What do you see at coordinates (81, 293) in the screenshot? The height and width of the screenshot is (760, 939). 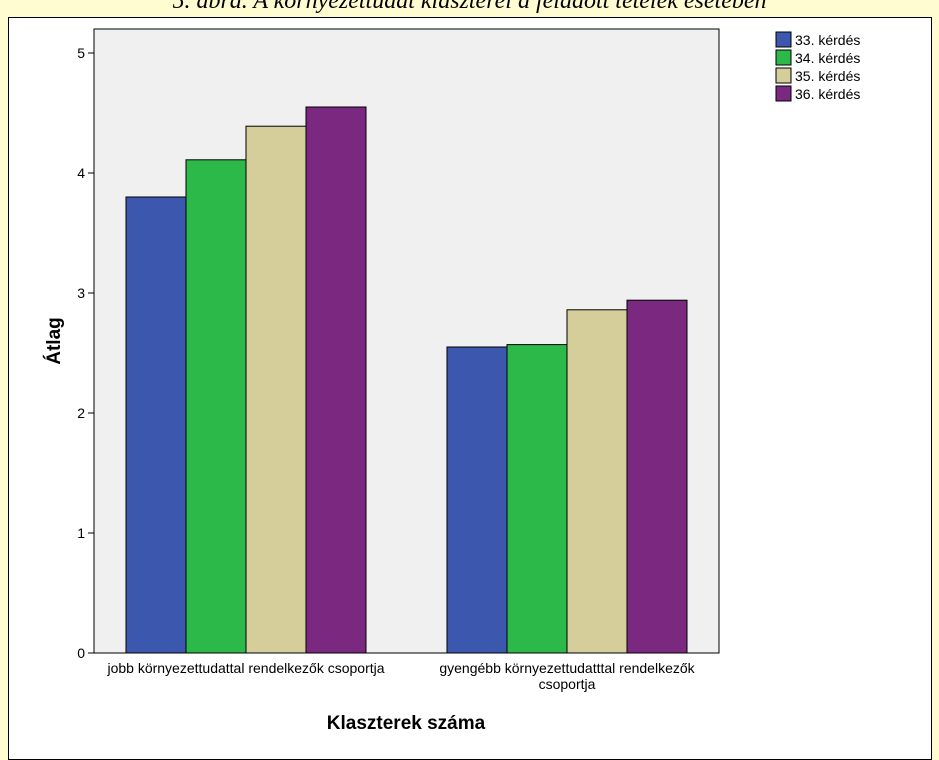 I see `y-tick-label: 3` at bounding box center [81, 293].